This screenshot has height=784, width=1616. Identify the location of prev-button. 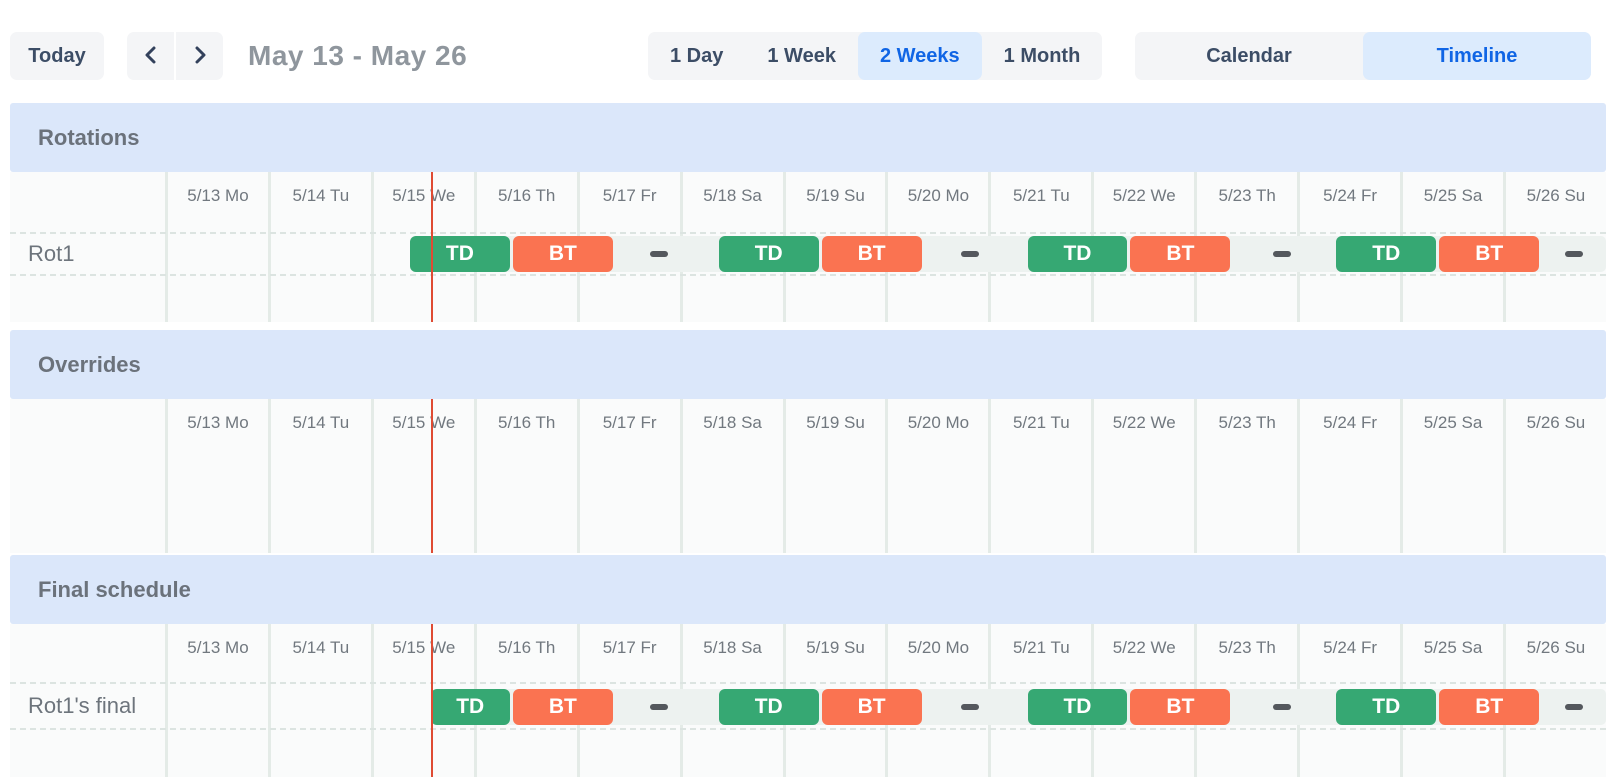
(150, 56).